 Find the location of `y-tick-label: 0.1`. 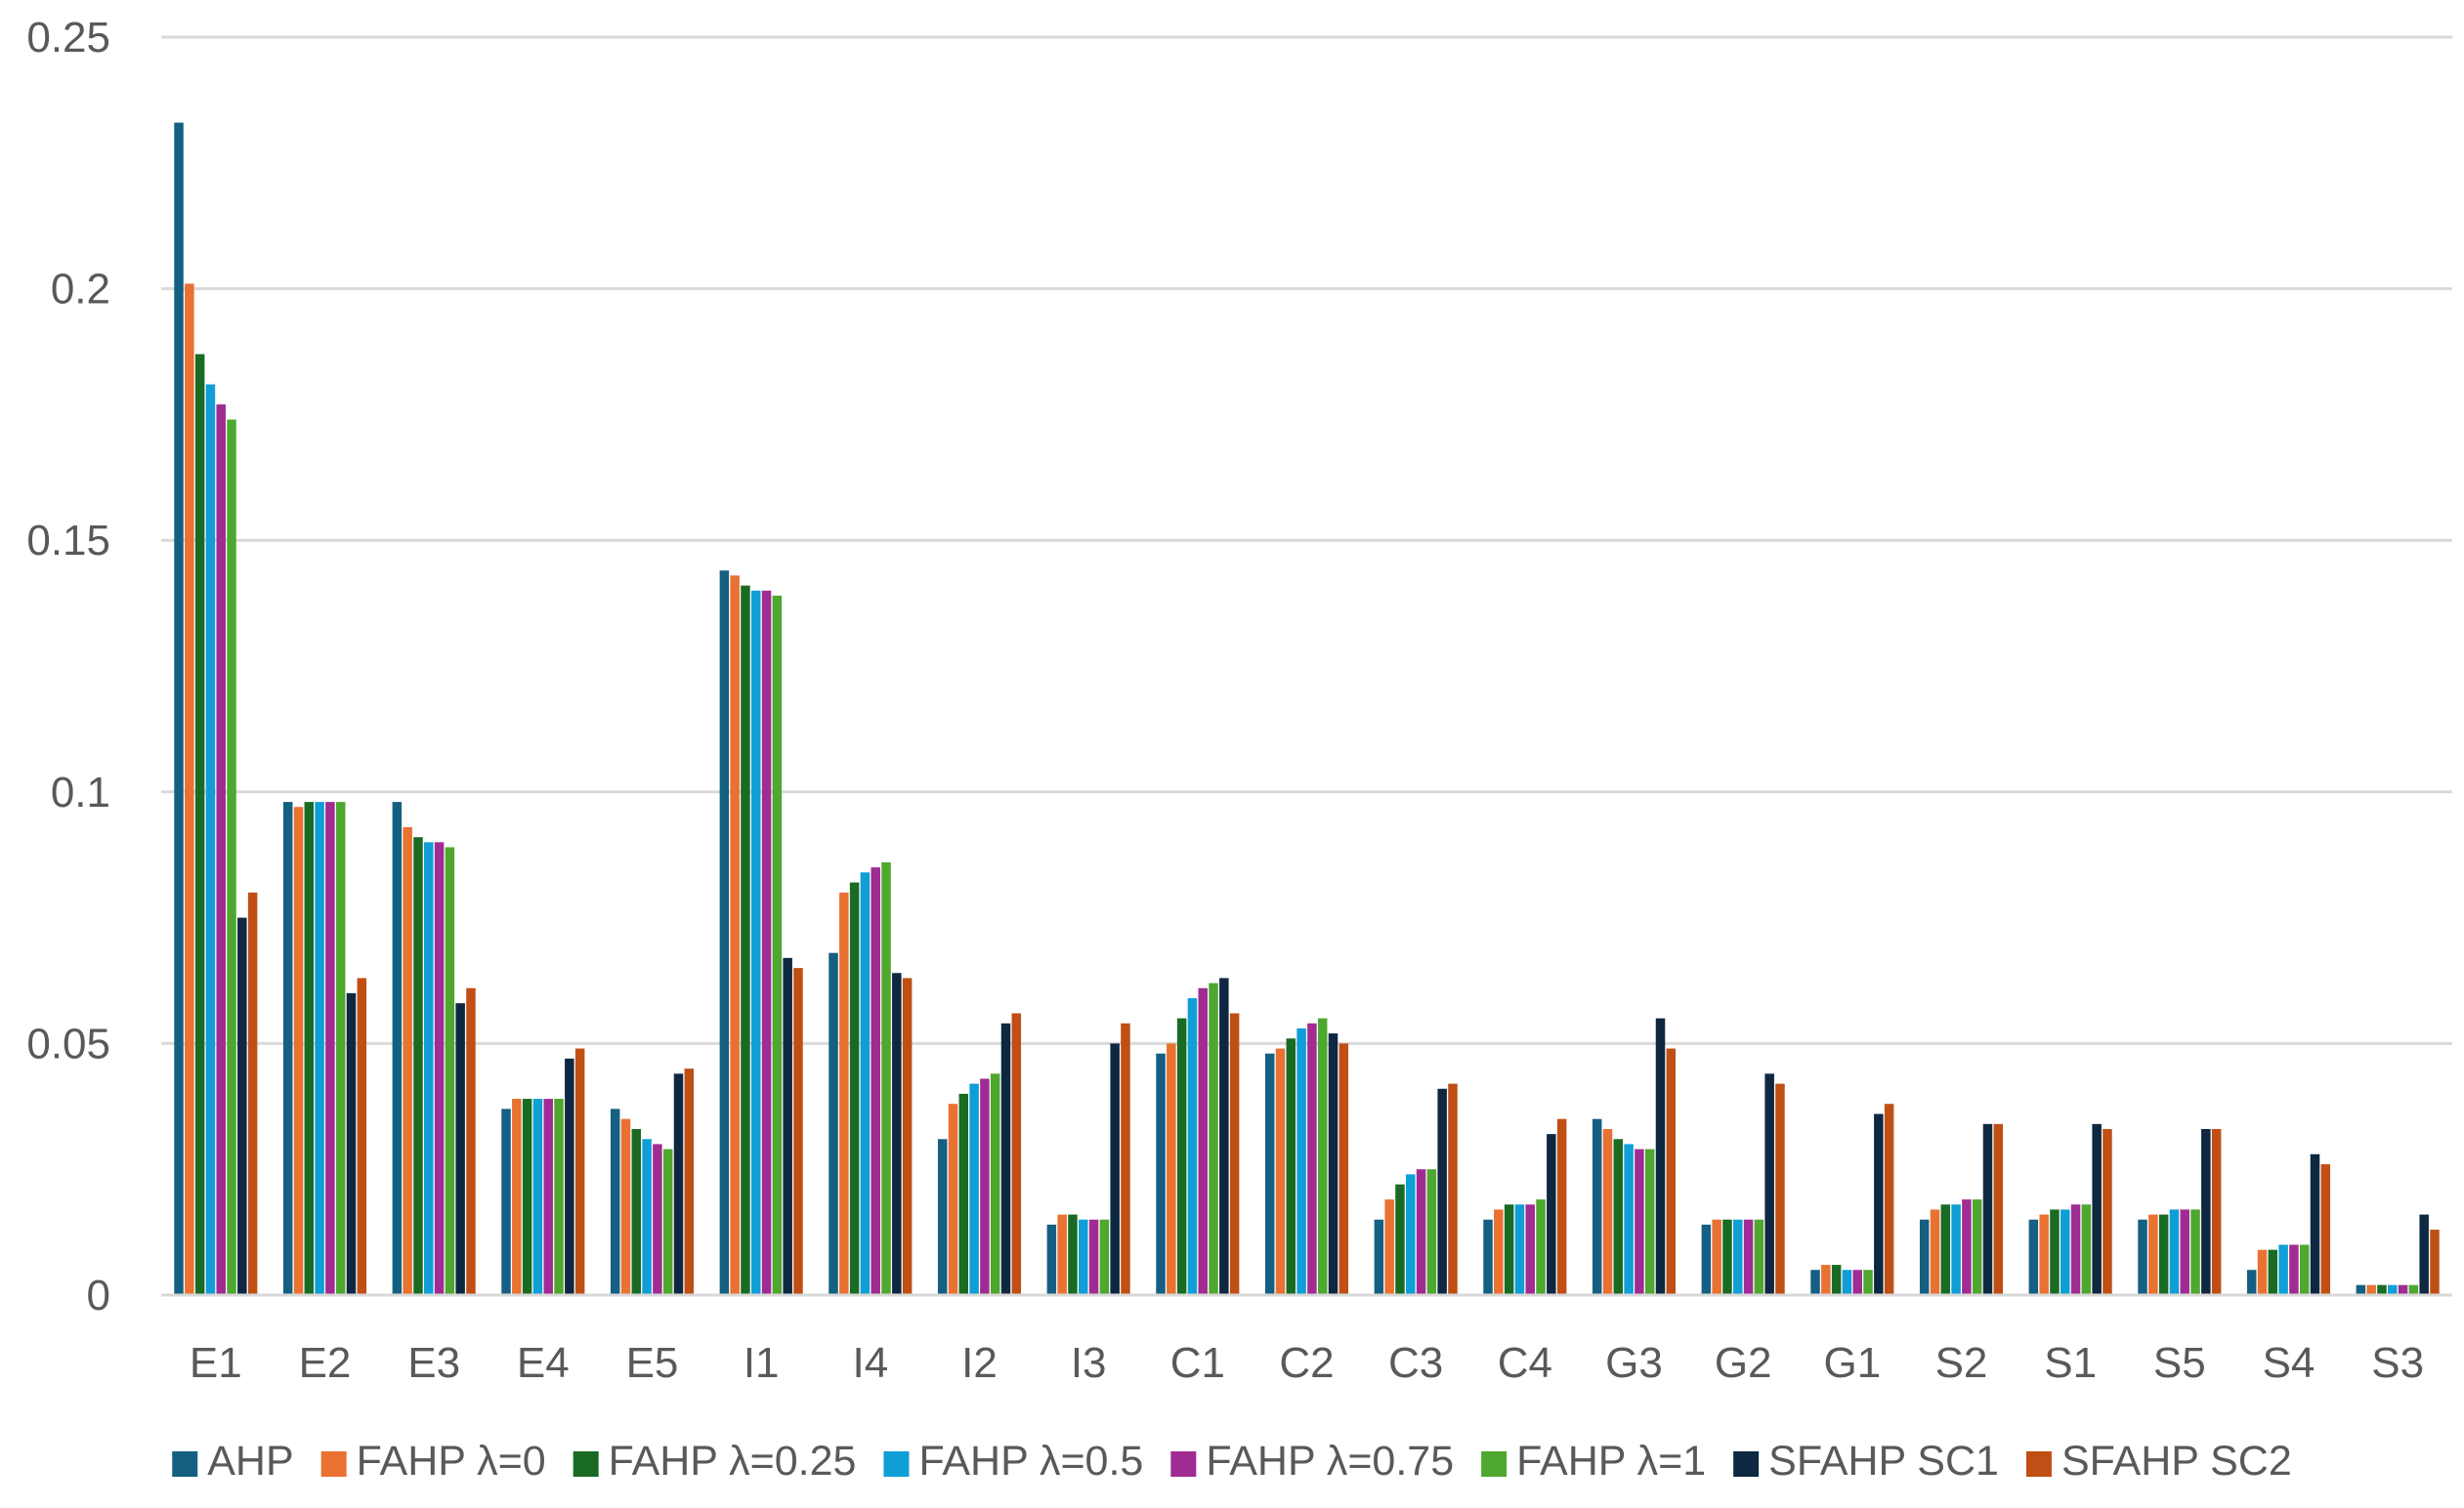

y-tick-label: 0.1 is located at coordinates (81, 793).